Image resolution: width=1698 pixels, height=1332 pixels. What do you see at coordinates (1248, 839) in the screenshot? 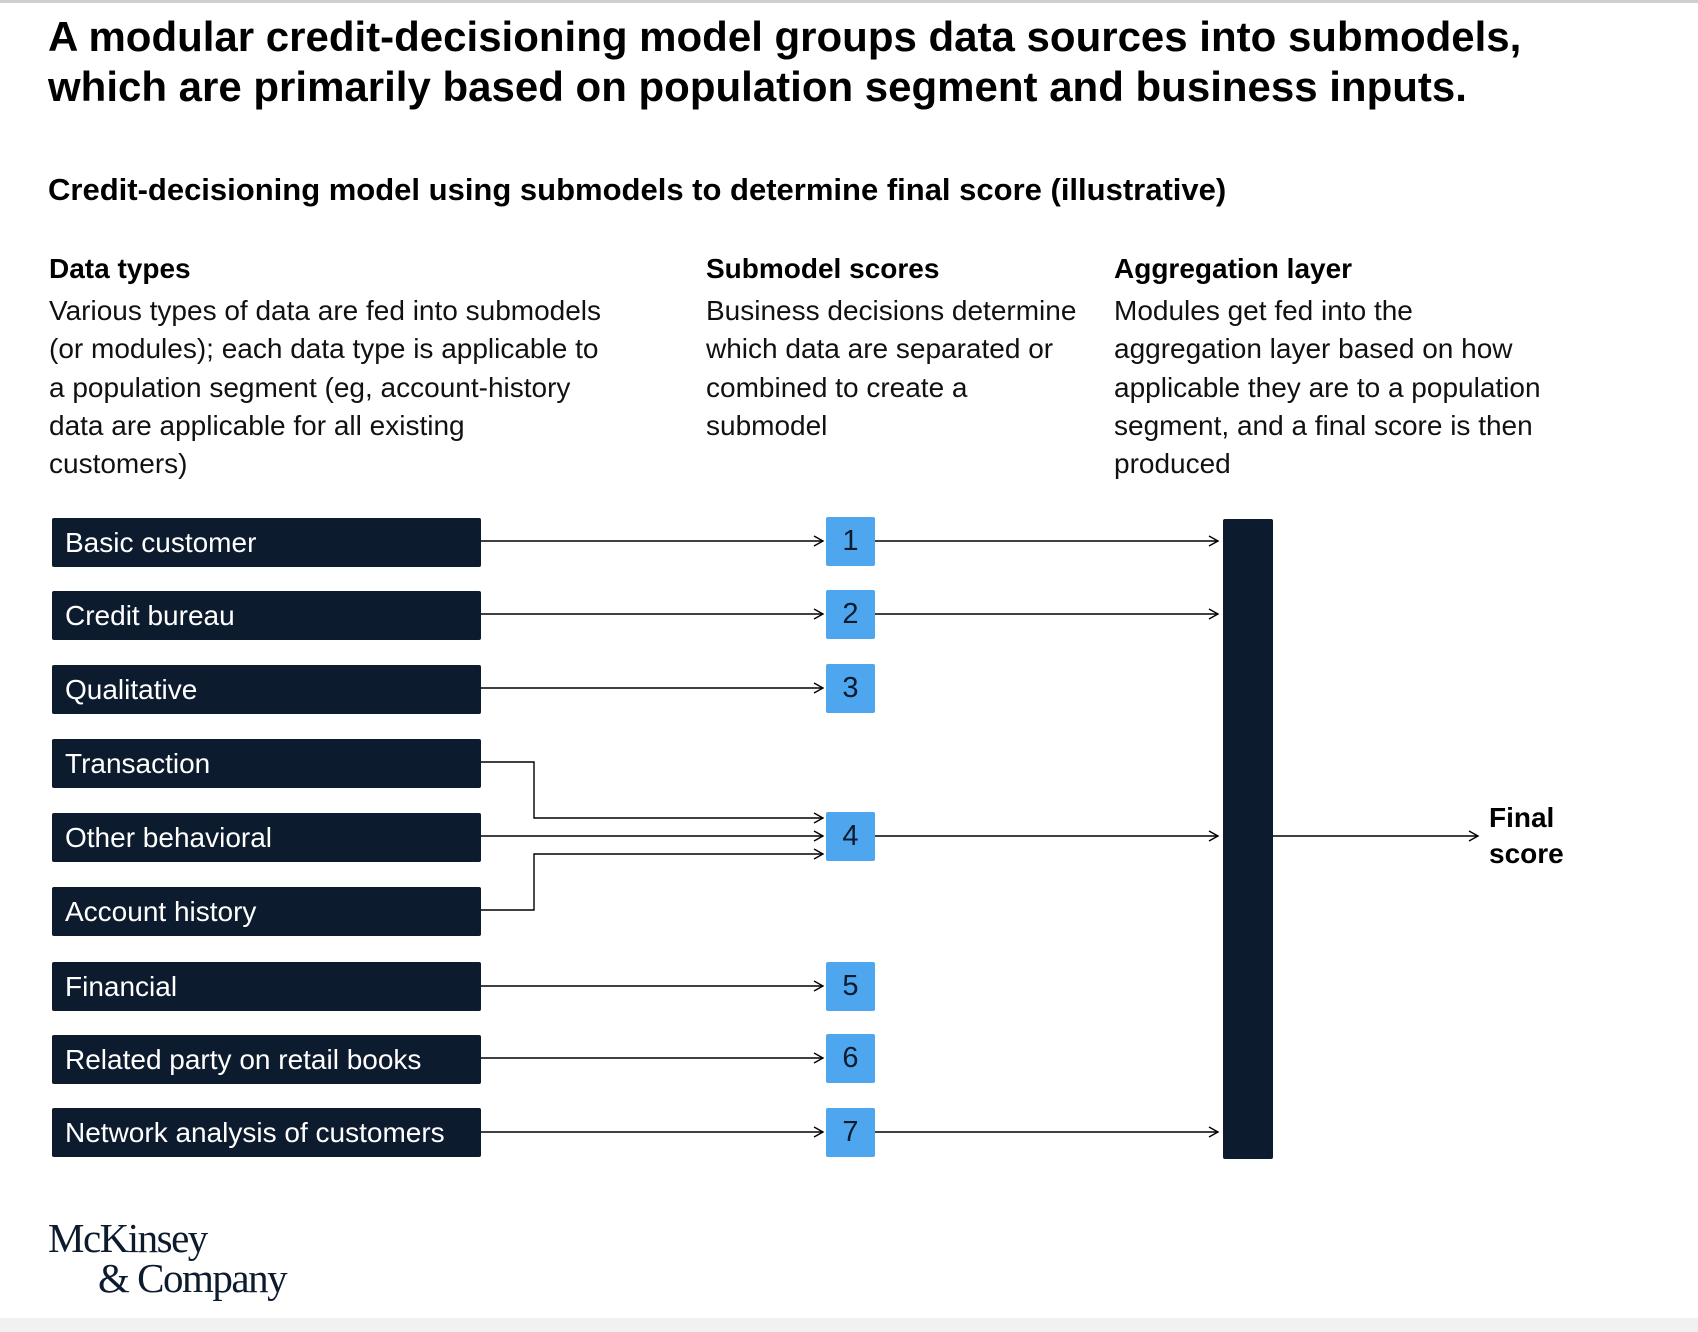
I see `aggregation-layer-bar` at bounding box center [1248, 839].